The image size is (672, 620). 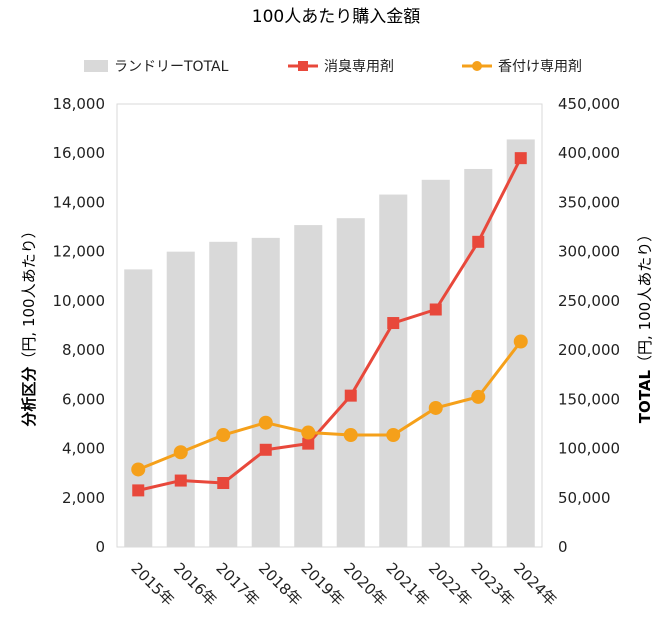 What do you see at coordinates (83, 498) in the screenshot?
I see `y-left-tick-label: 2,000` at bounding box center [83, 498].